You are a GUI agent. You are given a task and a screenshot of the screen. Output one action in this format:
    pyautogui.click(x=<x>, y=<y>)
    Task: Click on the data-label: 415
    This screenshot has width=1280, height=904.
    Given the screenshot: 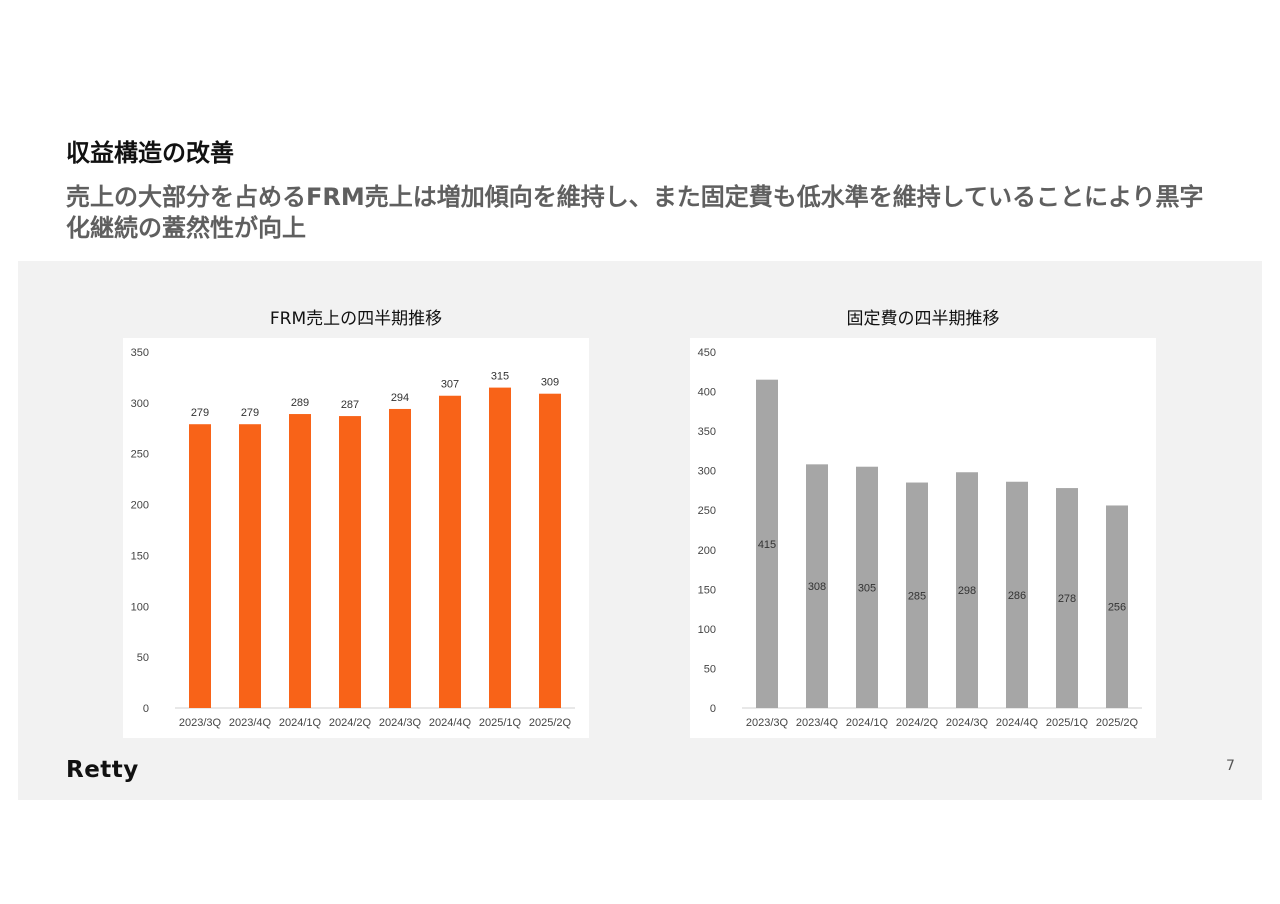 What is the action you would take?
    pyautogui.click(x=767, y=545)
    